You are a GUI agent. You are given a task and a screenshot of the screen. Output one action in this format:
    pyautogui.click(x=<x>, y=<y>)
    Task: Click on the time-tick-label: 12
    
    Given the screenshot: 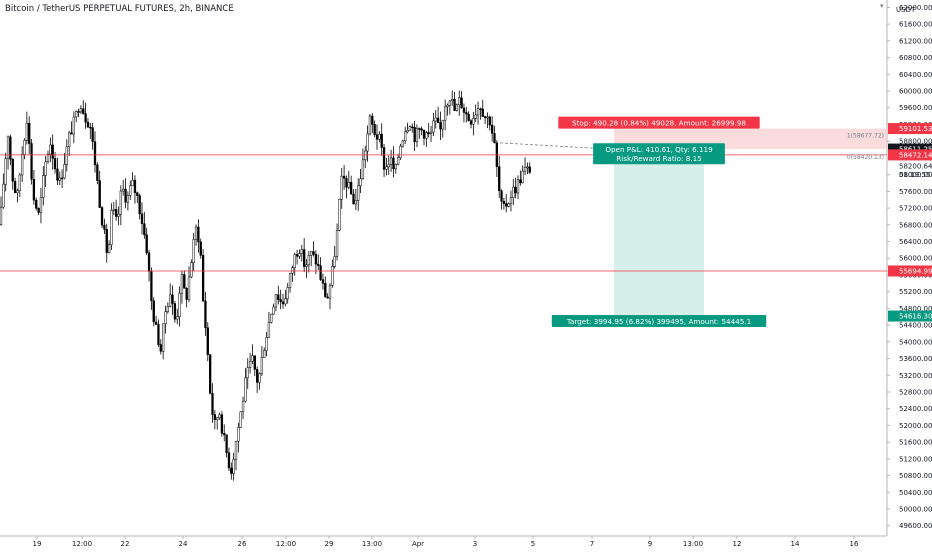 What is the action you would take?
    pyautogui.click(x=737, y=544)
    